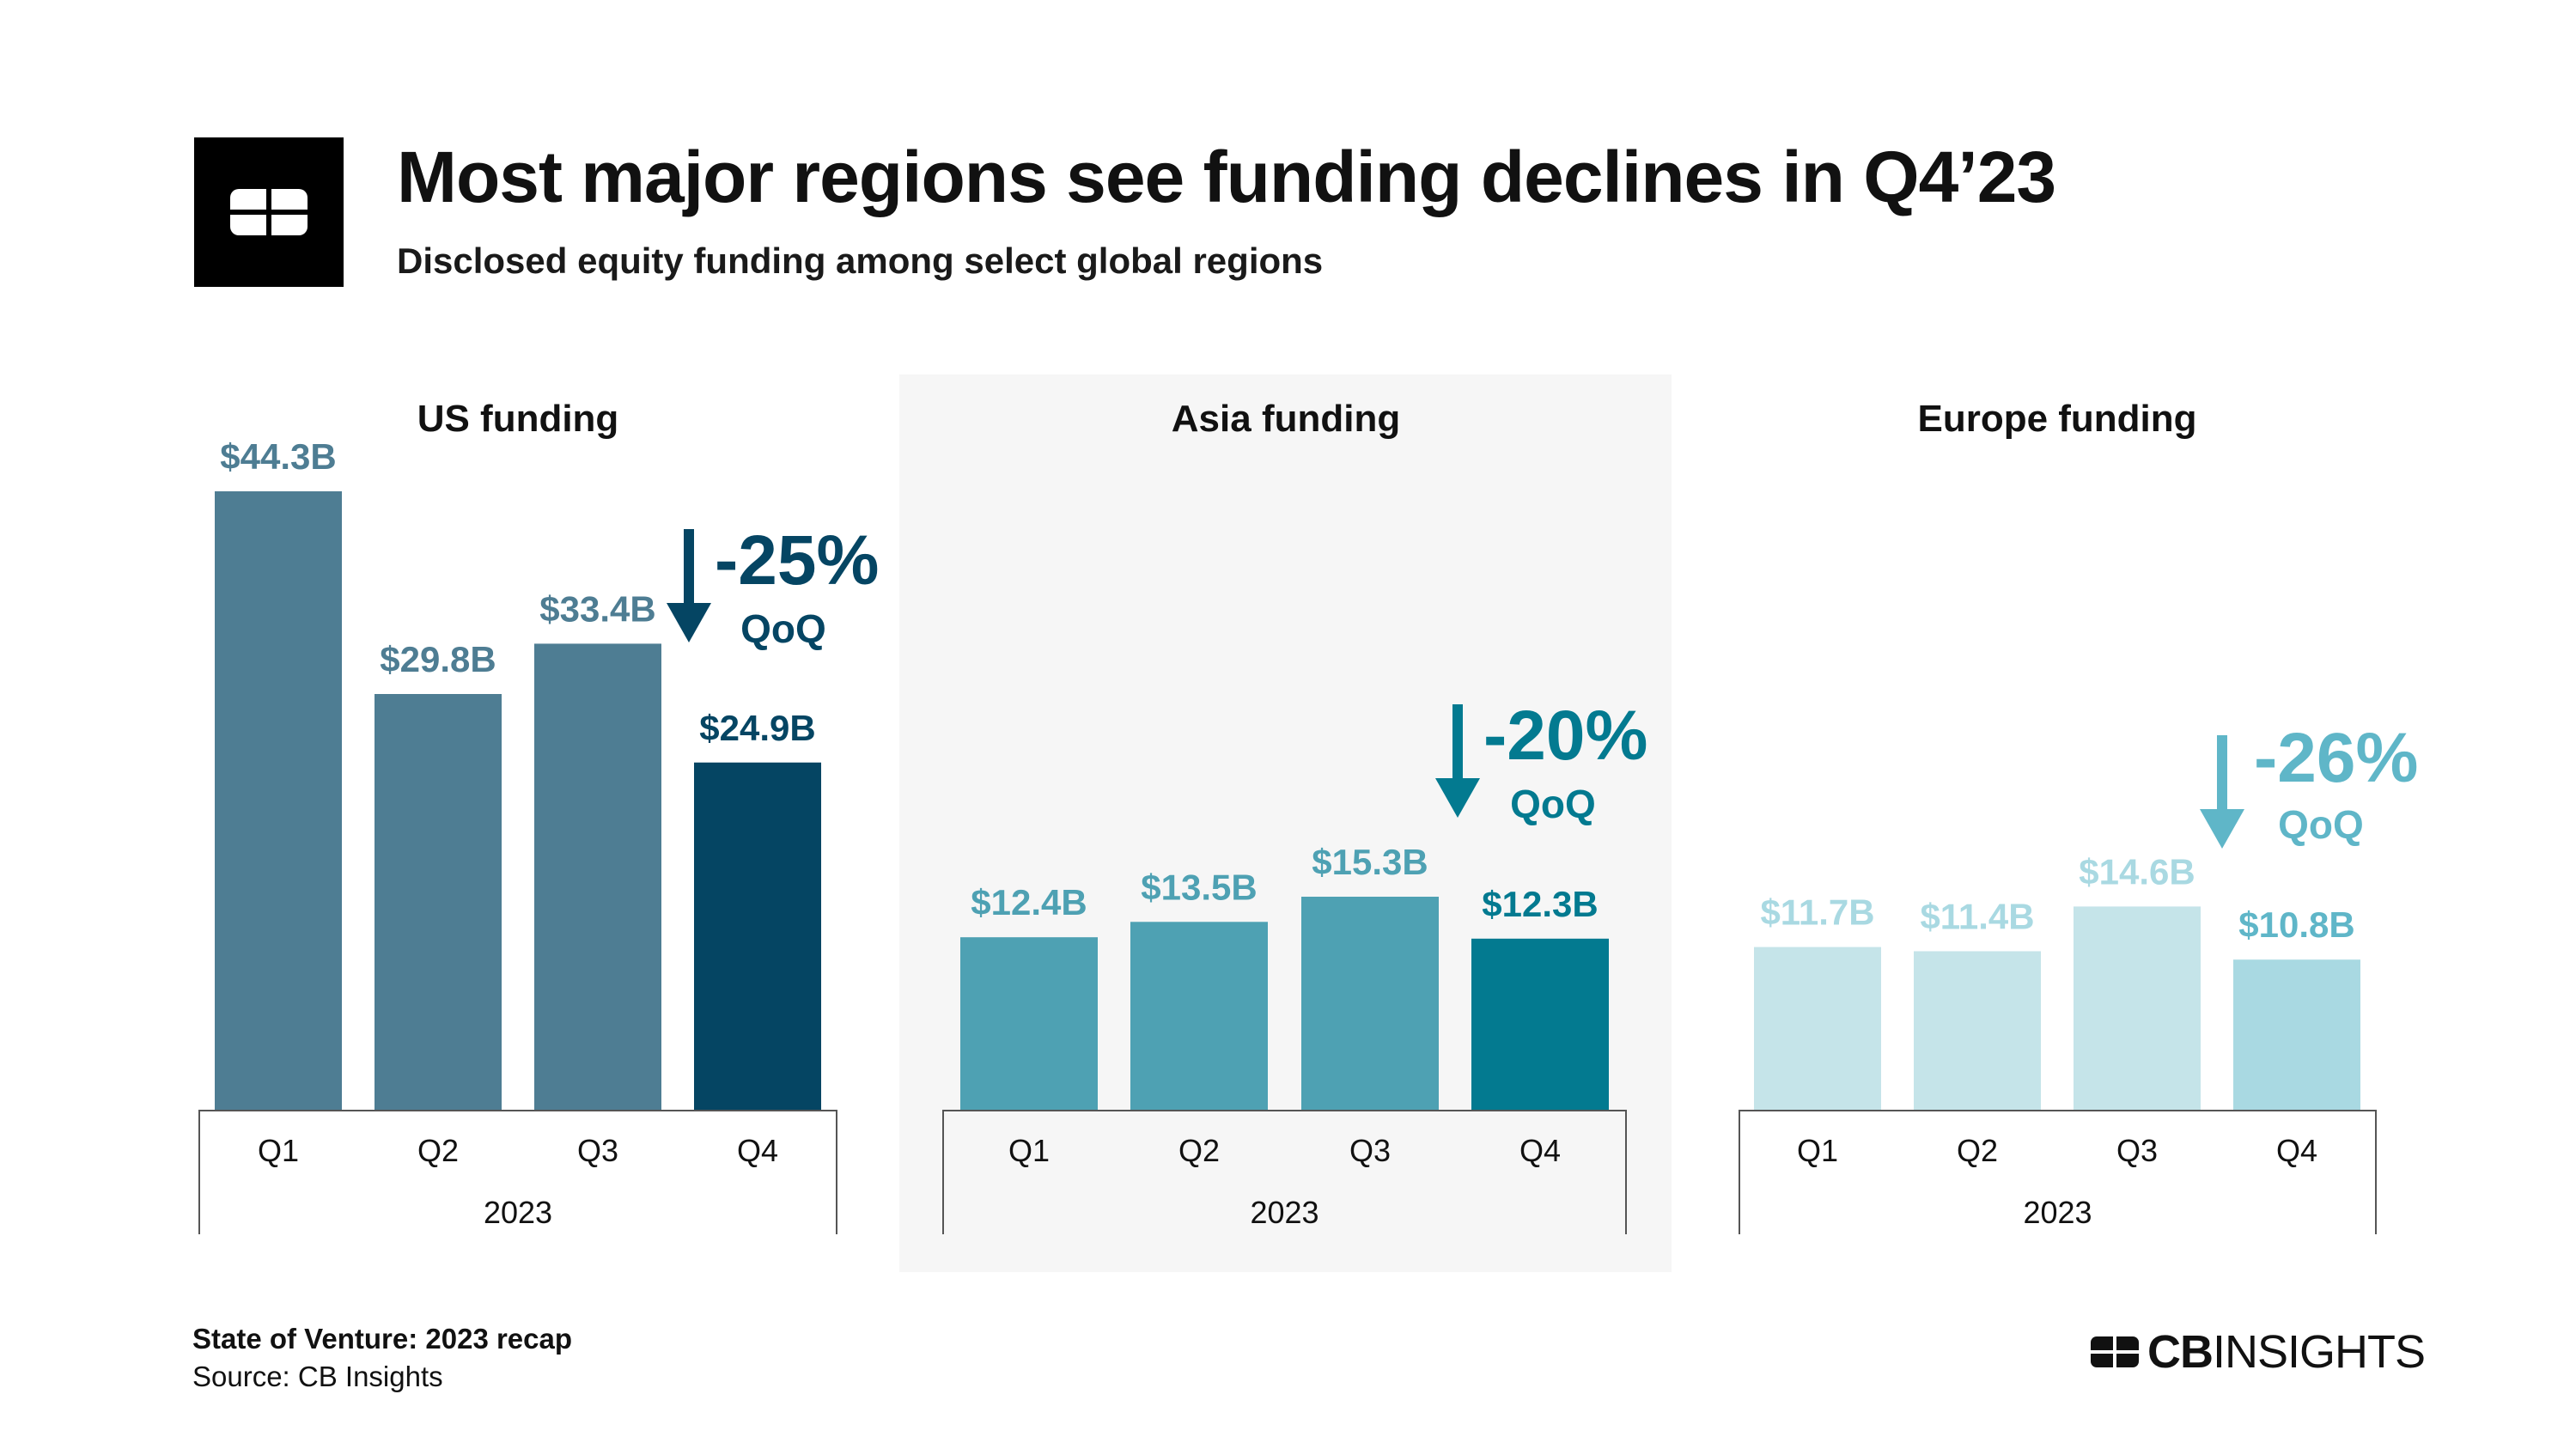 This screenshot has width=2576, height=1449. Describe the element at coordinates (1540, 904) in the screenshot. I see `data-label-q4: $12.3B` at that location.